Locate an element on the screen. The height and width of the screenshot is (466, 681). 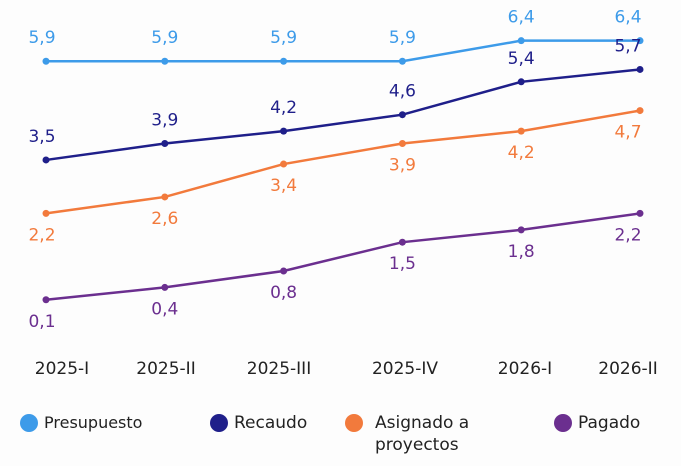
data-label: 0,4 is located at coordinates (164, 309).